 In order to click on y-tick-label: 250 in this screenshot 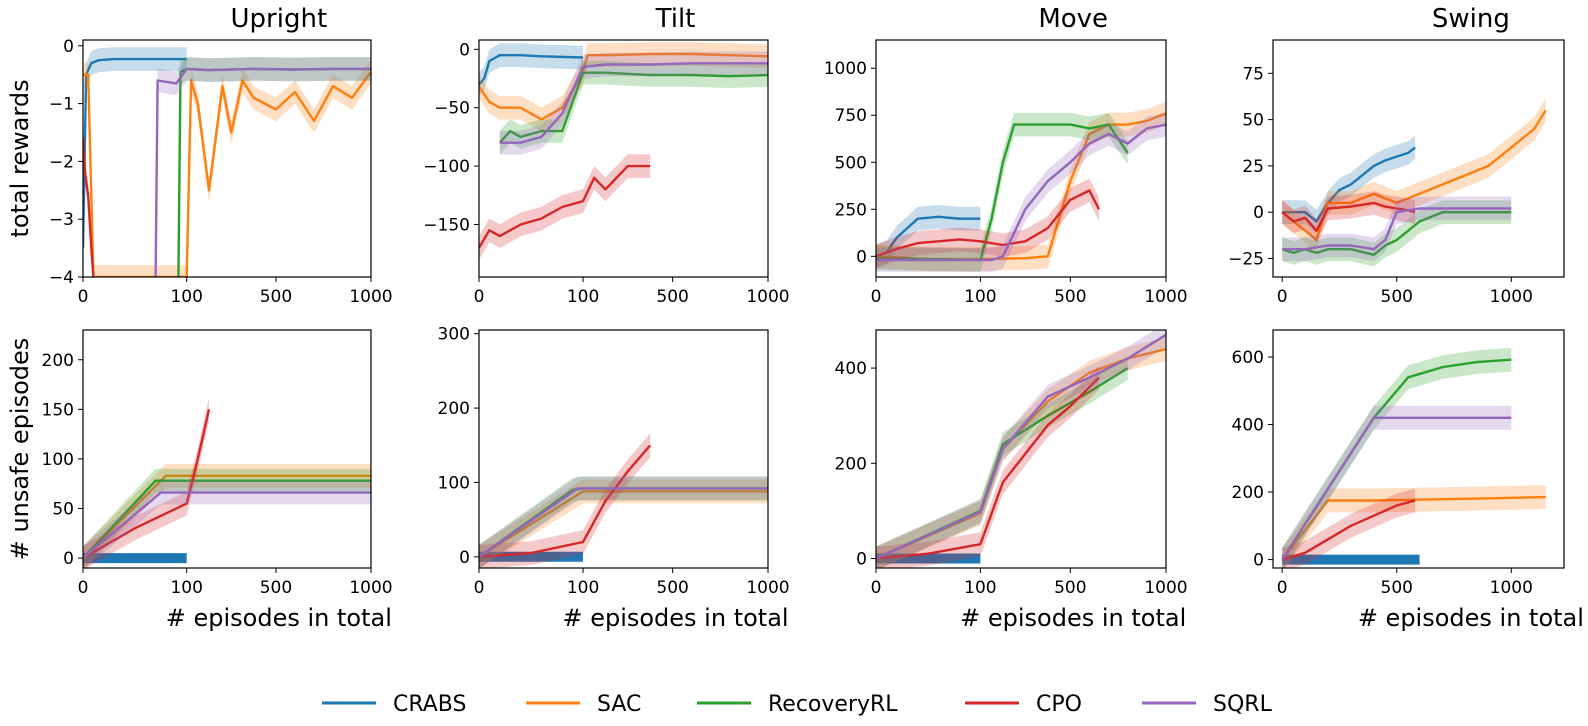, I will do `click(851, 210)`.